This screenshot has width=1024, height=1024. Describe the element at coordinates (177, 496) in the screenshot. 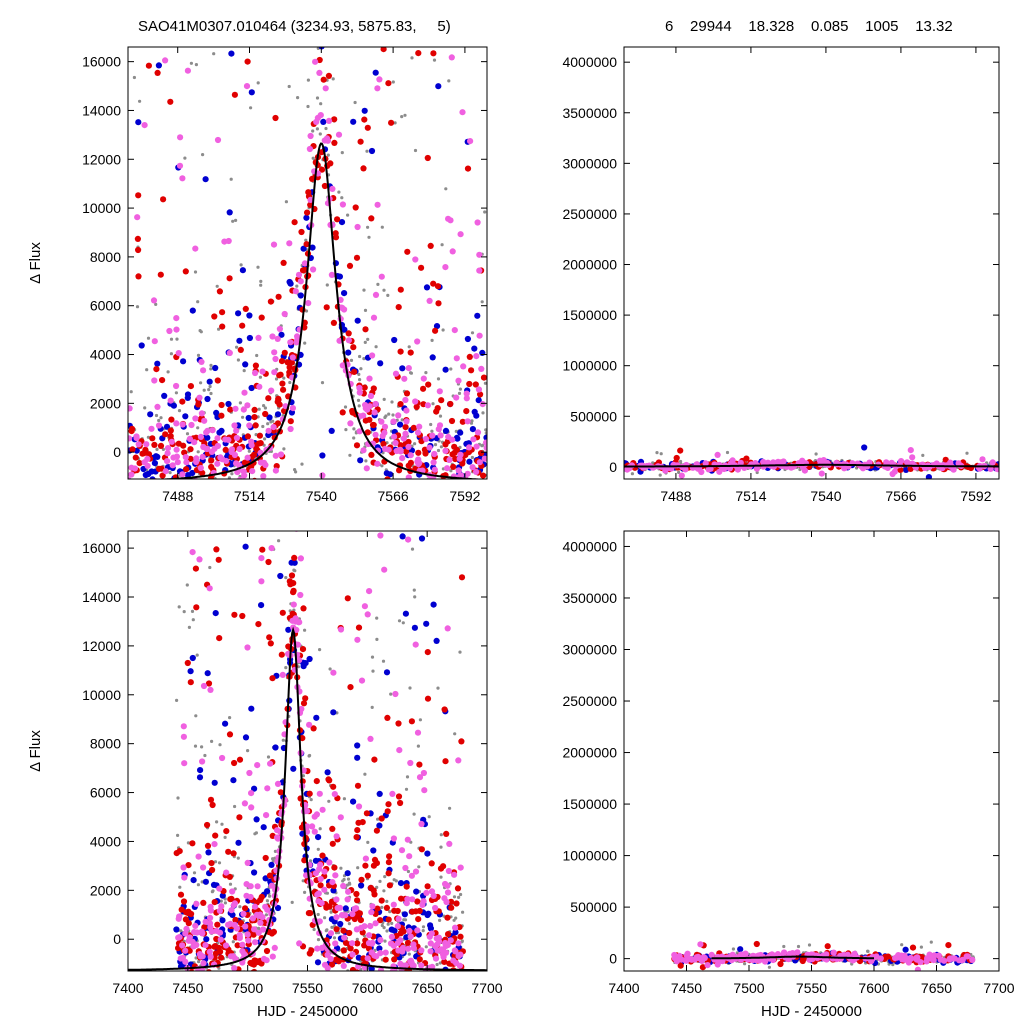

I see `x-tick-label: 7488` at that location.